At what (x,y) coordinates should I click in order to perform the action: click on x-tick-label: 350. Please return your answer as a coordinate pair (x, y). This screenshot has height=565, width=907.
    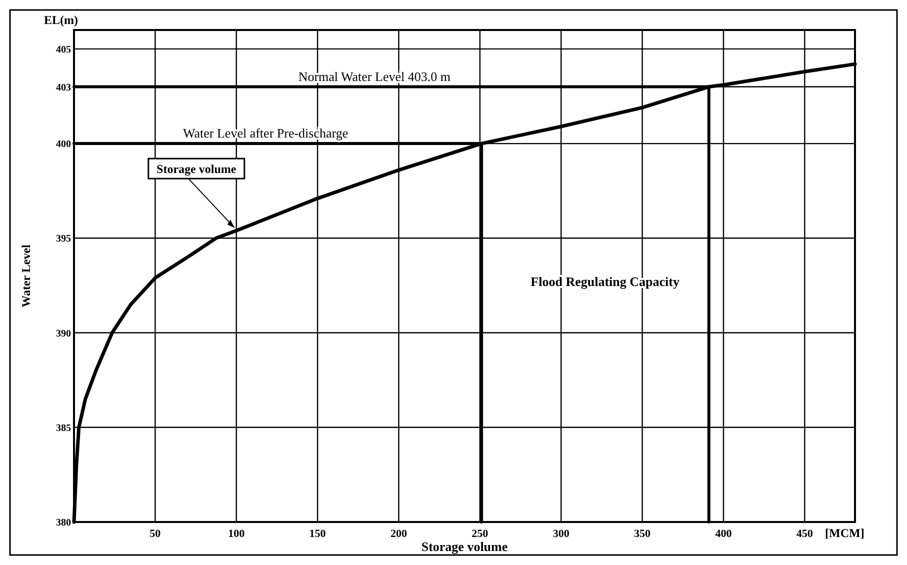
    Looking at the image, I should click on (643, 534).